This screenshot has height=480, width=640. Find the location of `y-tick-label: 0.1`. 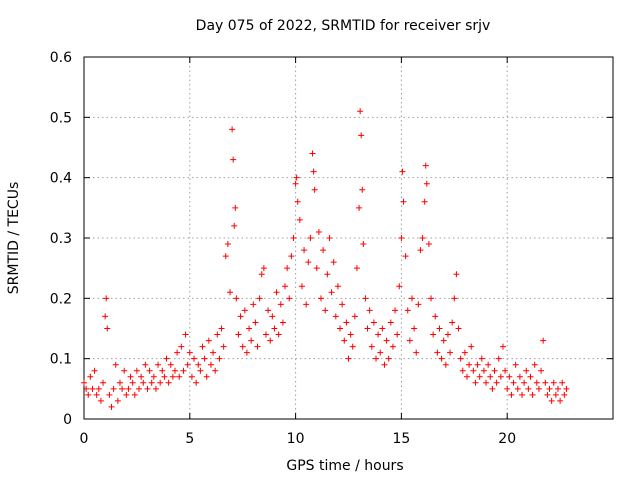

y-tick-label: 0.1 is located at coordinates (61, 360).